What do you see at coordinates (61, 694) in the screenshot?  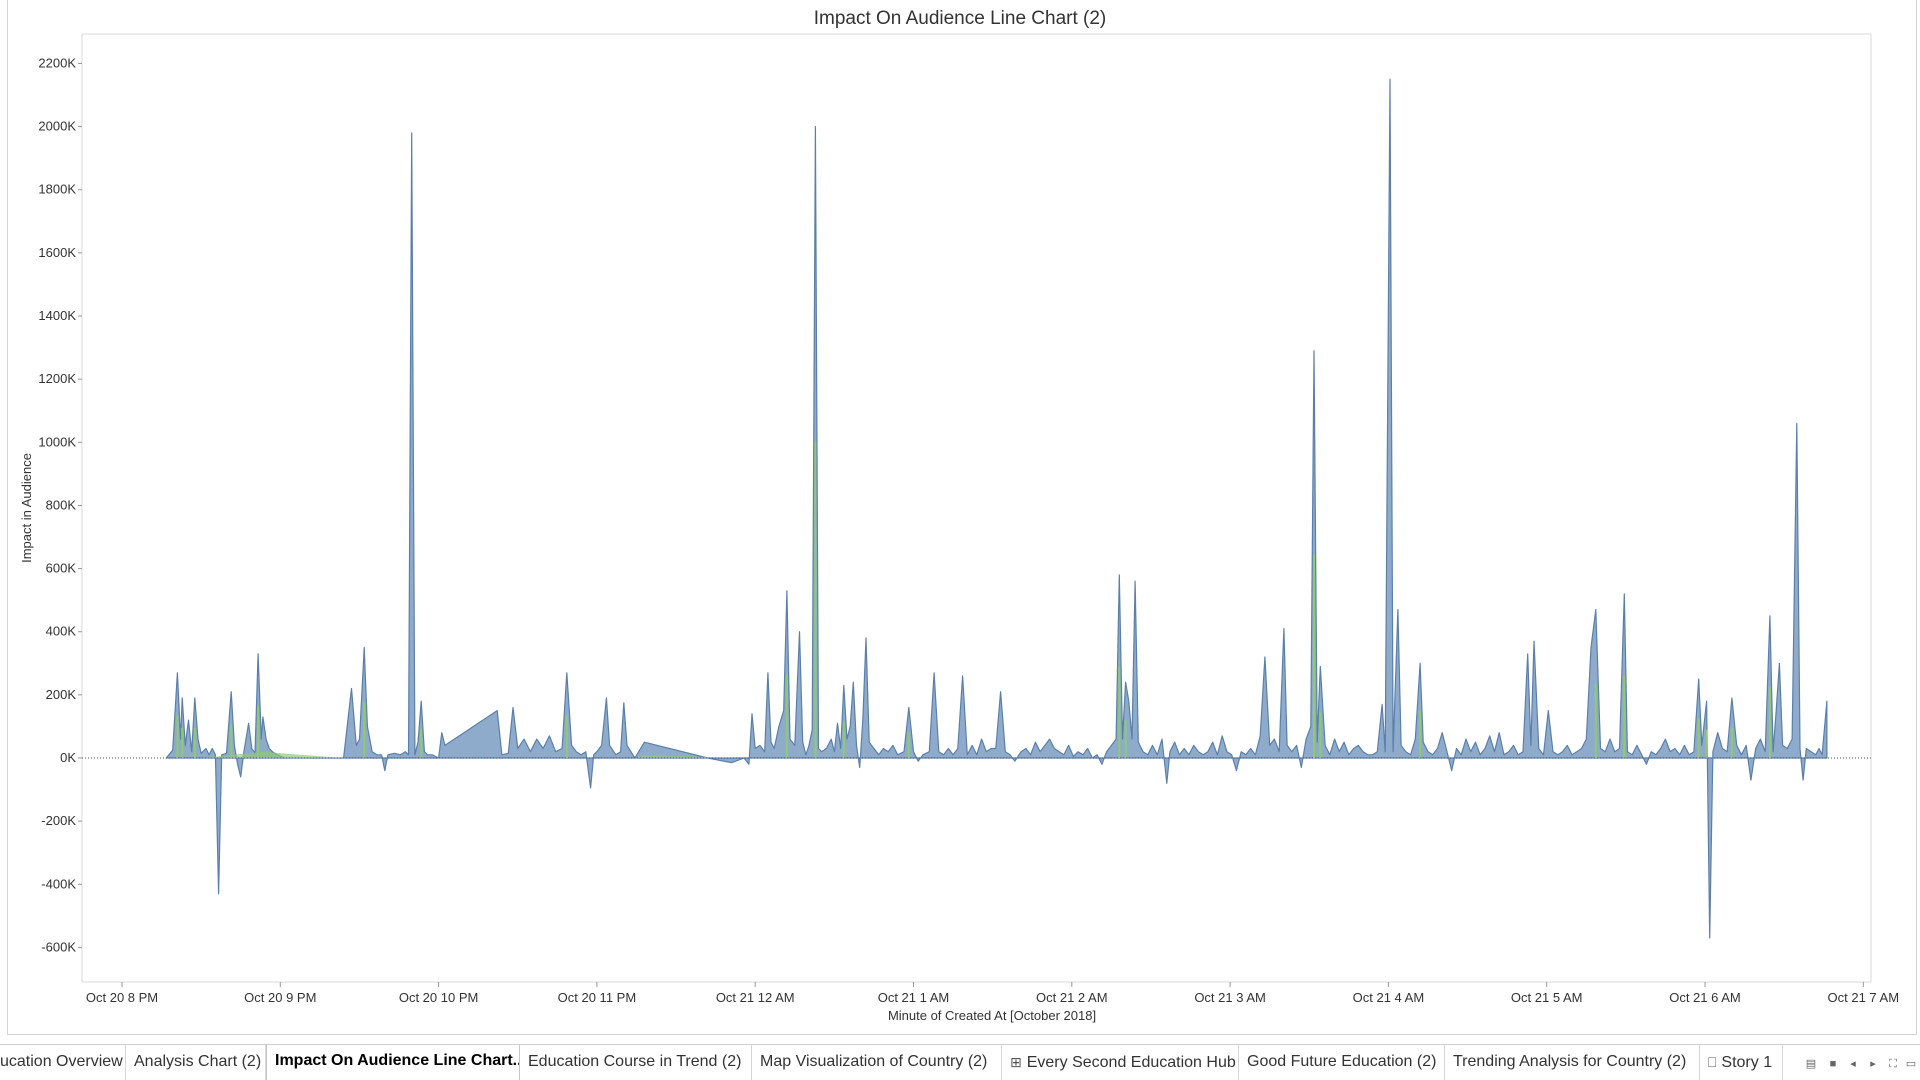 I see `y-tick-label: 200K` at bounding box center [61, 694].